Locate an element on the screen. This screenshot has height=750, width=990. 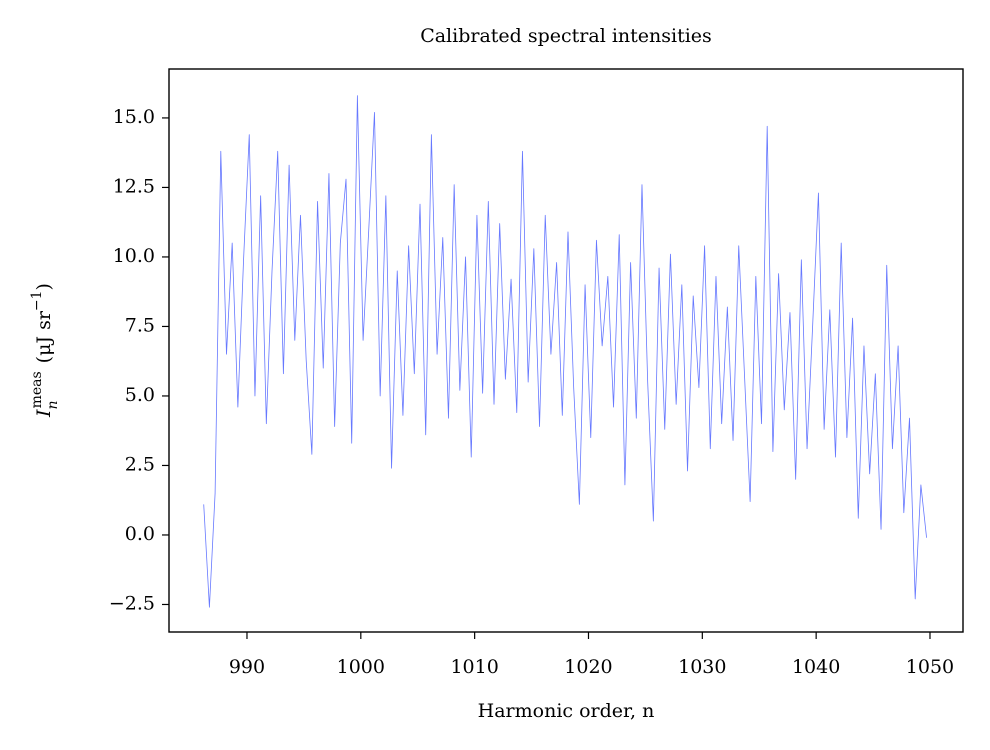
y-label-unit-exp: −1 is located at coordinates (37, 300).